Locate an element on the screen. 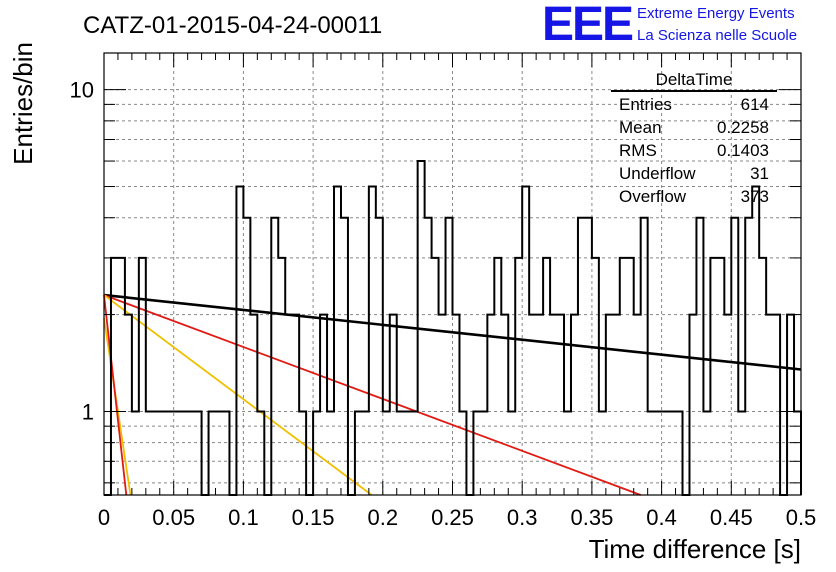 This screenshot has height=572, width=836. logo-mark: EEE is located at coordinates (587, 25).